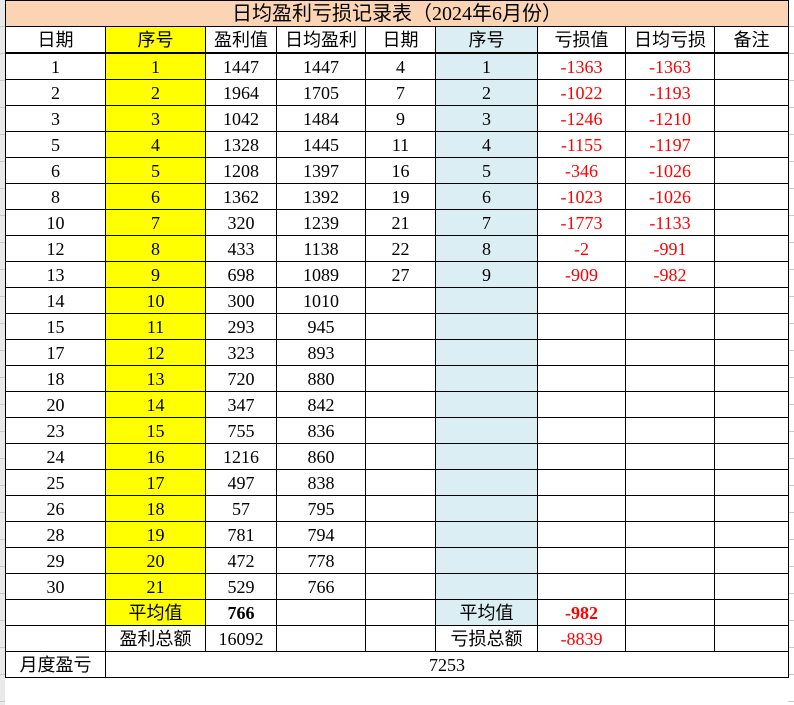  What do you see at coordinates (581, 638) in the screenshot?
I see `total-loss-value: -8839` at bounding box center [581, 638].